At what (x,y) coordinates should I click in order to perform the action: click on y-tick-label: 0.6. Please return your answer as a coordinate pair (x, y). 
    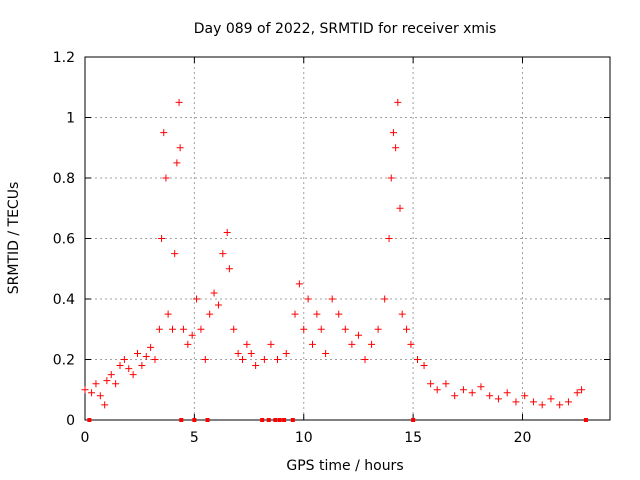
    Looking at the image, I should click on (64, 240).